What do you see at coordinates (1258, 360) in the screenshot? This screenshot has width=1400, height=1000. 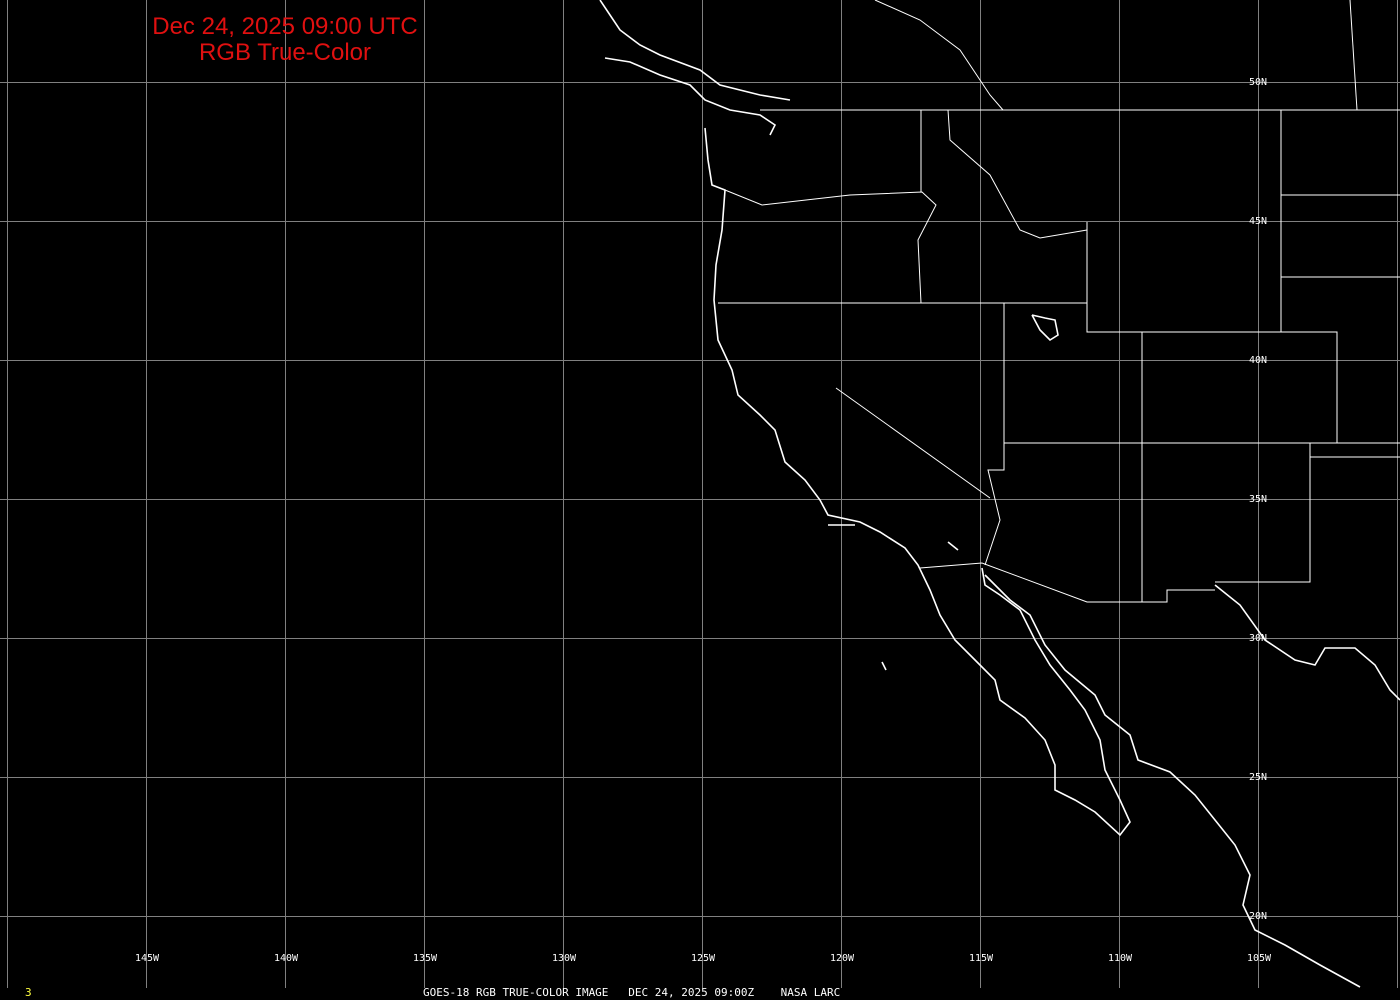 I see `latitude-label: 40N` at bounding box center [1258, 360].